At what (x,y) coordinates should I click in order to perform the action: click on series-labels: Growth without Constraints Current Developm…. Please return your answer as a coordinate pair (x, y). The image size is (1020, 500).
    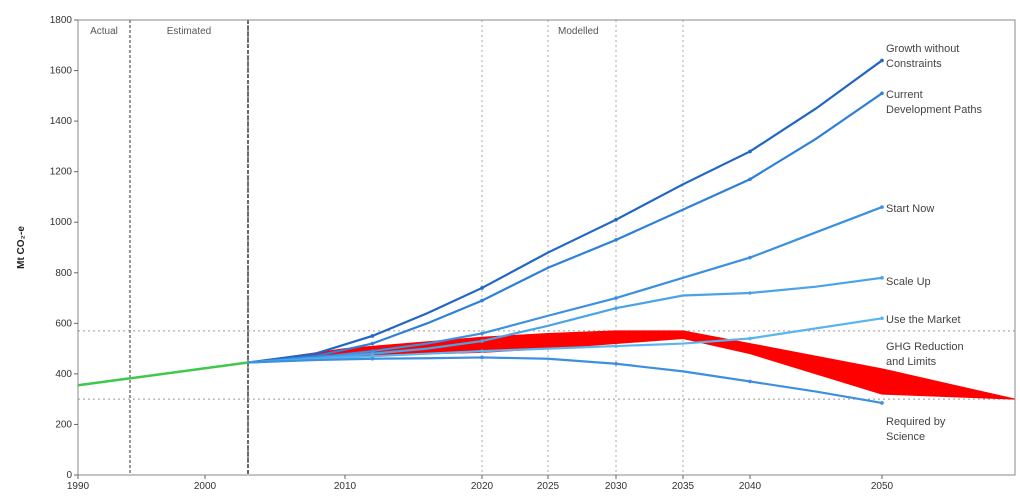
    Looking at the image, I should click on (934, 243).